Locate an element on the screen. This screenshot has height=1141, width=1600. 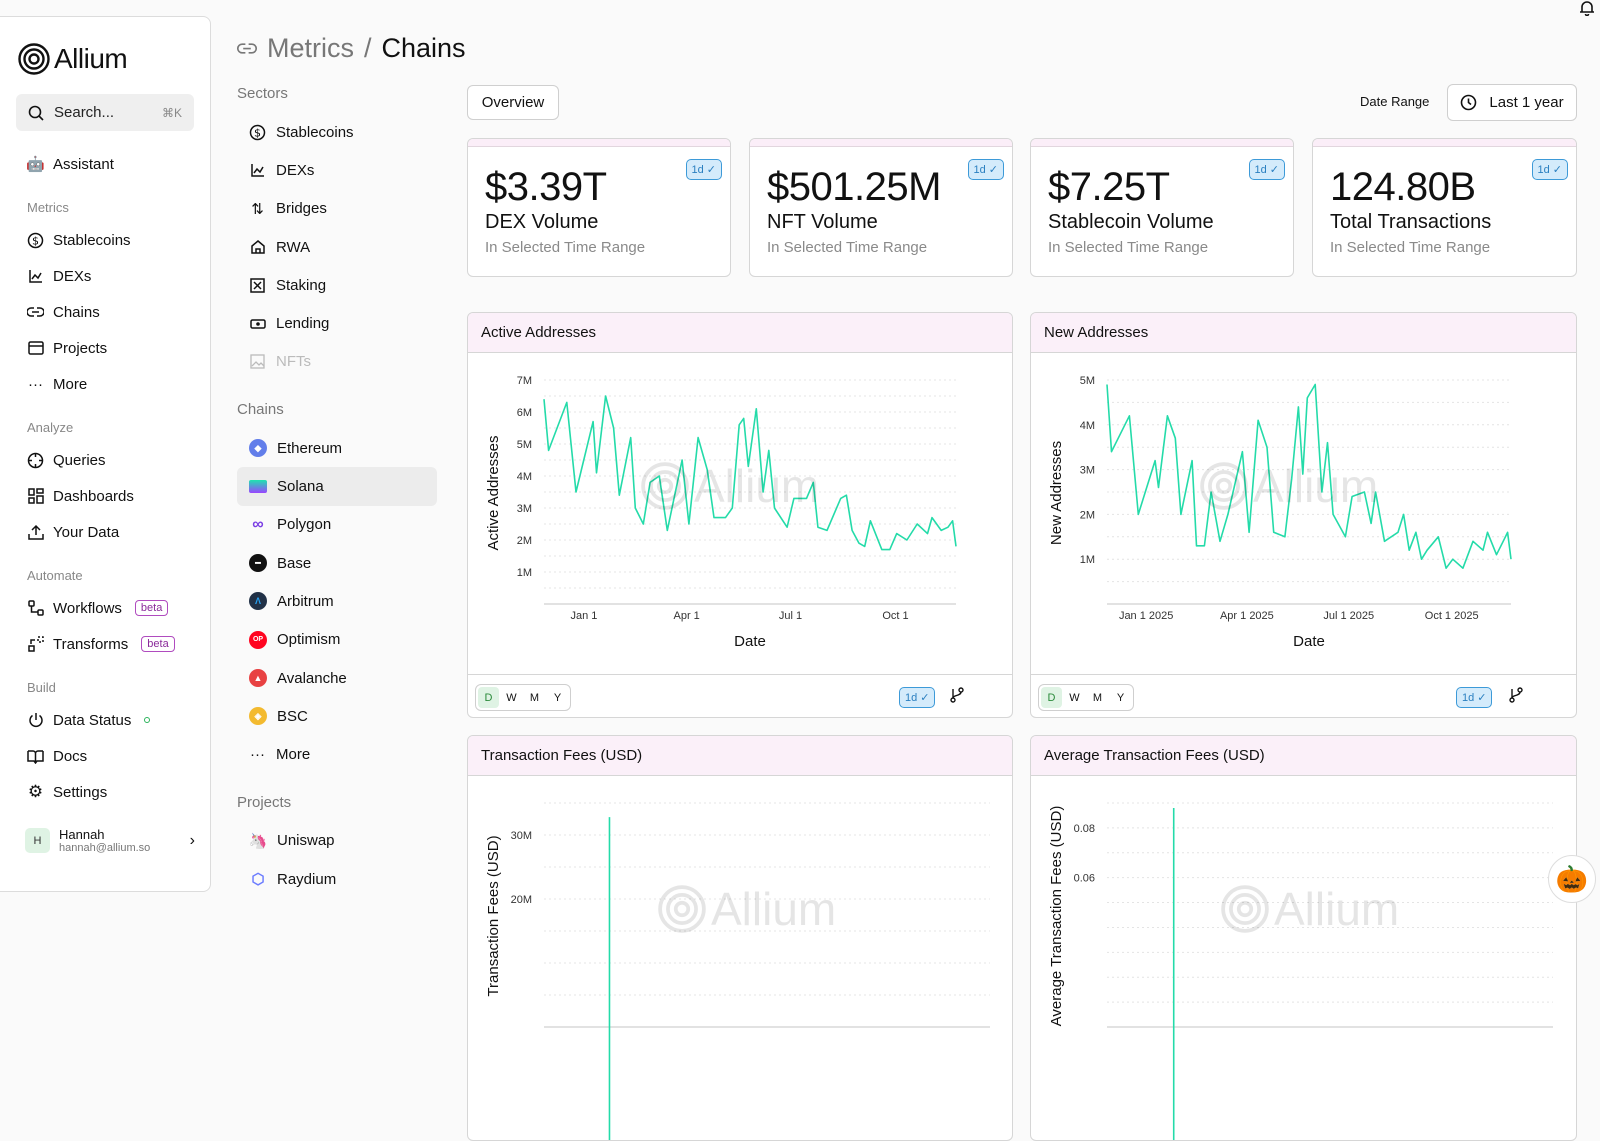
avalanche-icon: ▲ is located at coordinates (258, 678).